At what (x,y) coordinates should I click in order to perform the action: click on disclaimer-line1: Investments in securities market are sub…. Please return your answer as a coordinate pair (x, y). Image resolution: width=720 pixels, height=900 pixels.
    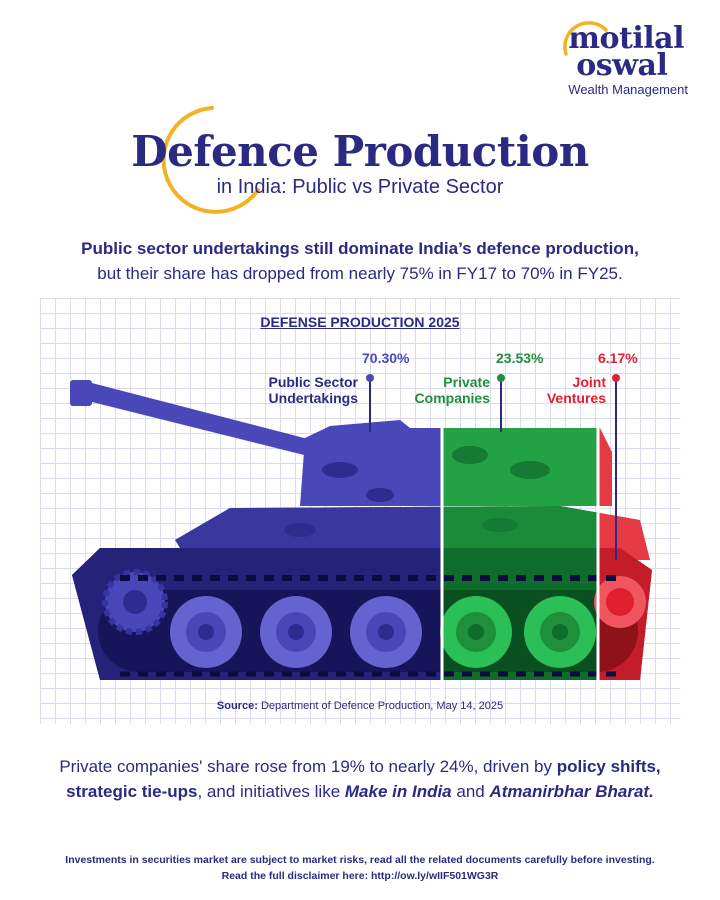
    Looking at the image, I should click on (360, 860).